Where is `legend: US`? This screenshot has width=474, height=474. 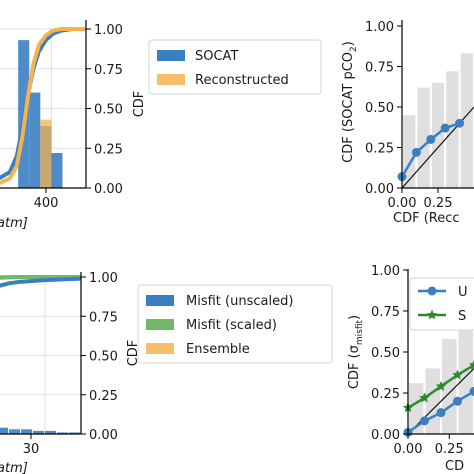
legend: US is located at coordinates (441, 304).